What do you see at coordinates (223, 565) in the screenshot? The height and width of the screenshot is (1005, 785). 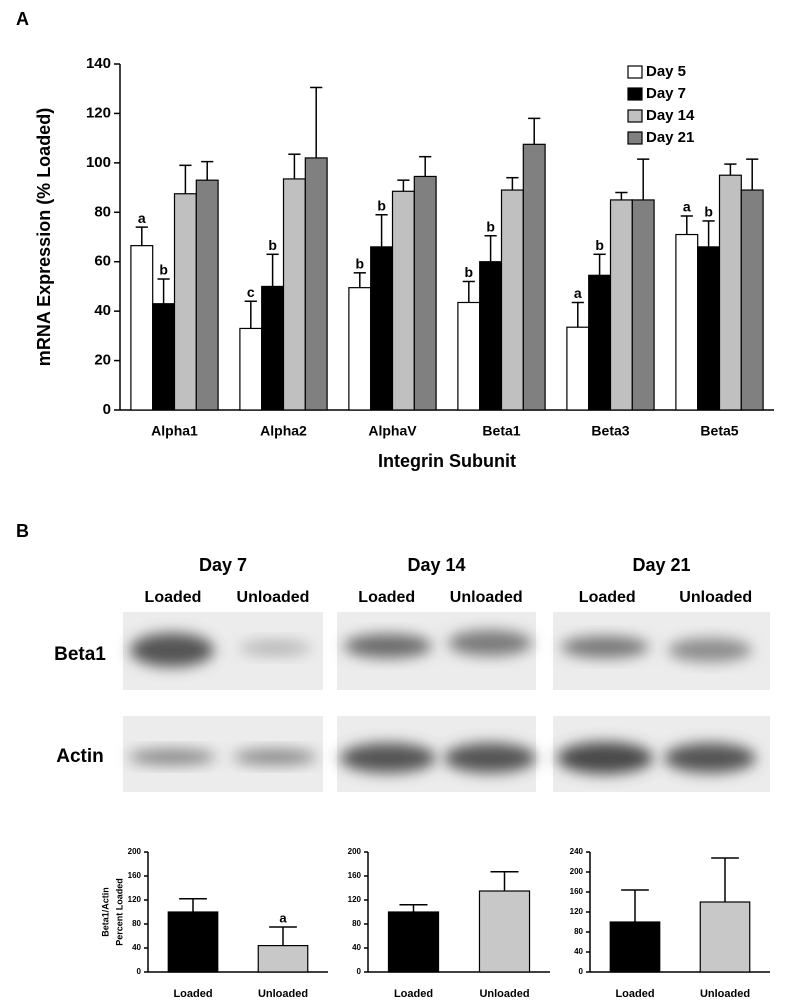 I see `blot-group-title: Day 7` at bounding box center [223, 565].